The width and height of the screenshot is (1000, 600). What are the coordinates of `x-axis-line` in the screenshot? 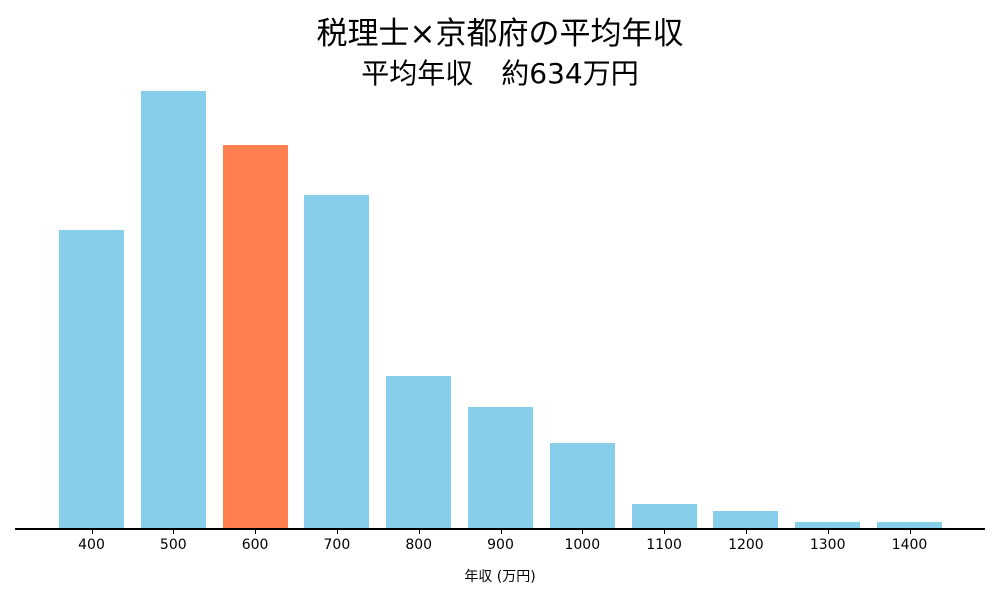 It's located at (500, 529).